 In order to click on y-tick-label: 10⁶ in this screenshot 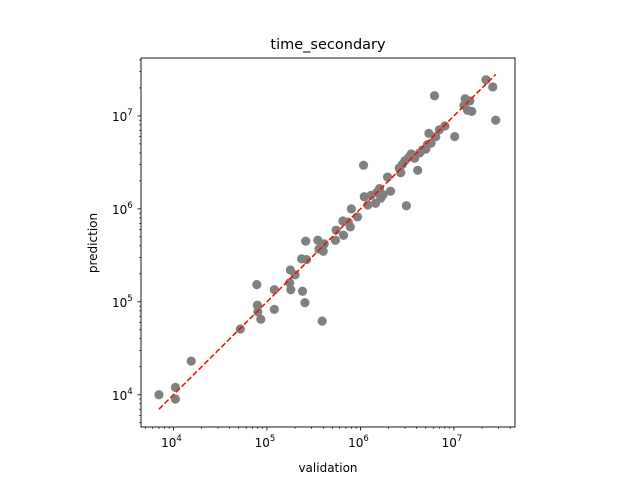, I will do `click(122, 209)`.